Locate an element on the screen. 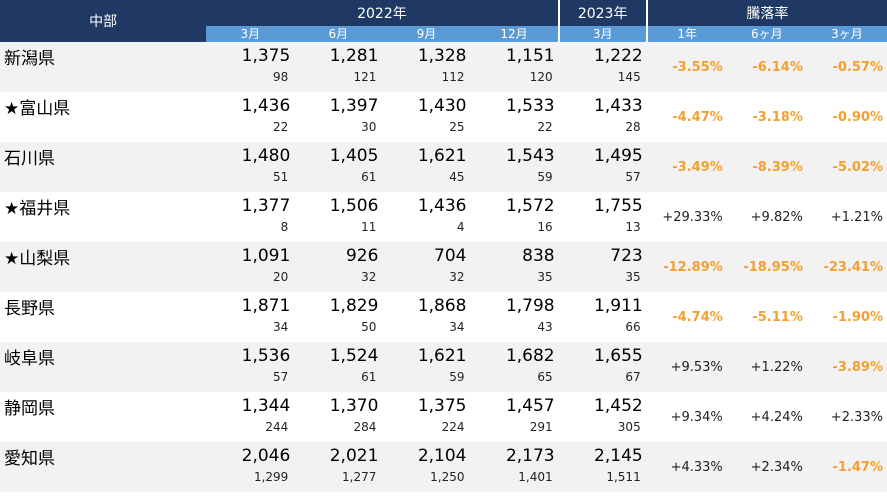 Image resolution: width=887 pixels, height=499 pixels. month-header: 9月 is located at coordinates (426, 34).